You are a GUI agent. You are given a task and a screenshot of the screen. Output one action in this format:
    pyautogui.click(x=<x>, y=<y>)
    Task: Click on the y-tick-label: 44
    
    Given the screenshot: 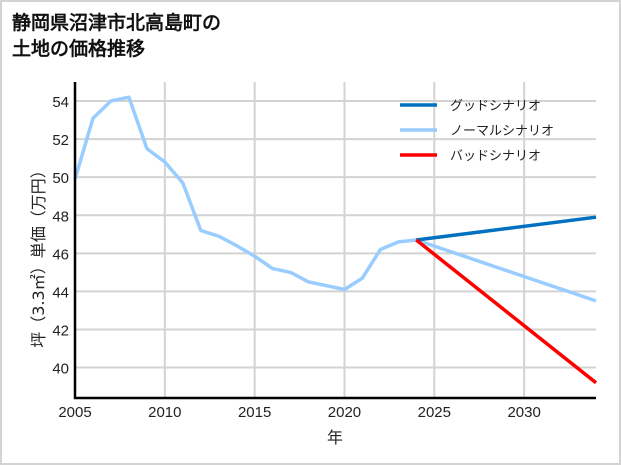 What is the action you would take?
    pyautogui.click(x=60, y=292)
    